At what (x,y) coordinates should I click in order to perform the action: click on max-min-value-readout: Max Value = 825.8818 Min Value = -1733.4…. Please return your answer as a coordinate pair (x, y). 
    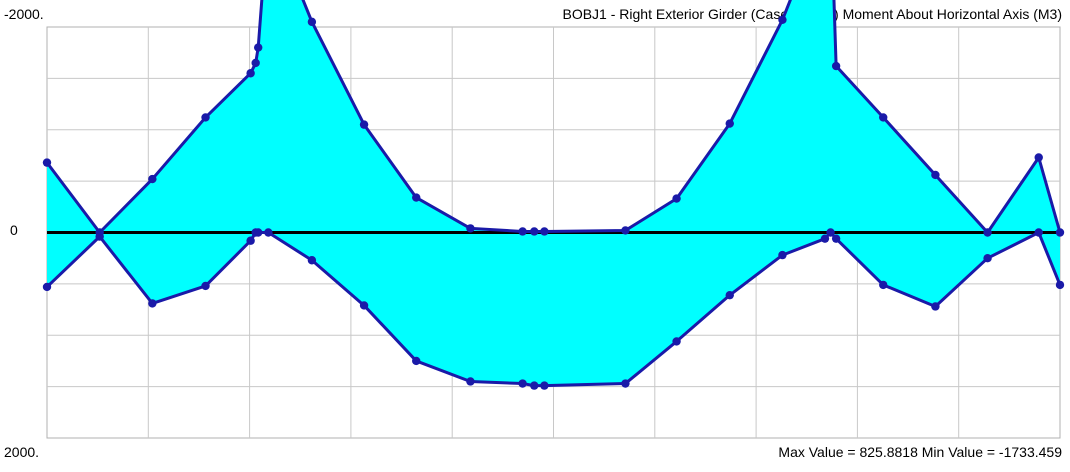
    Looking at the image, I should click on (920, 452).